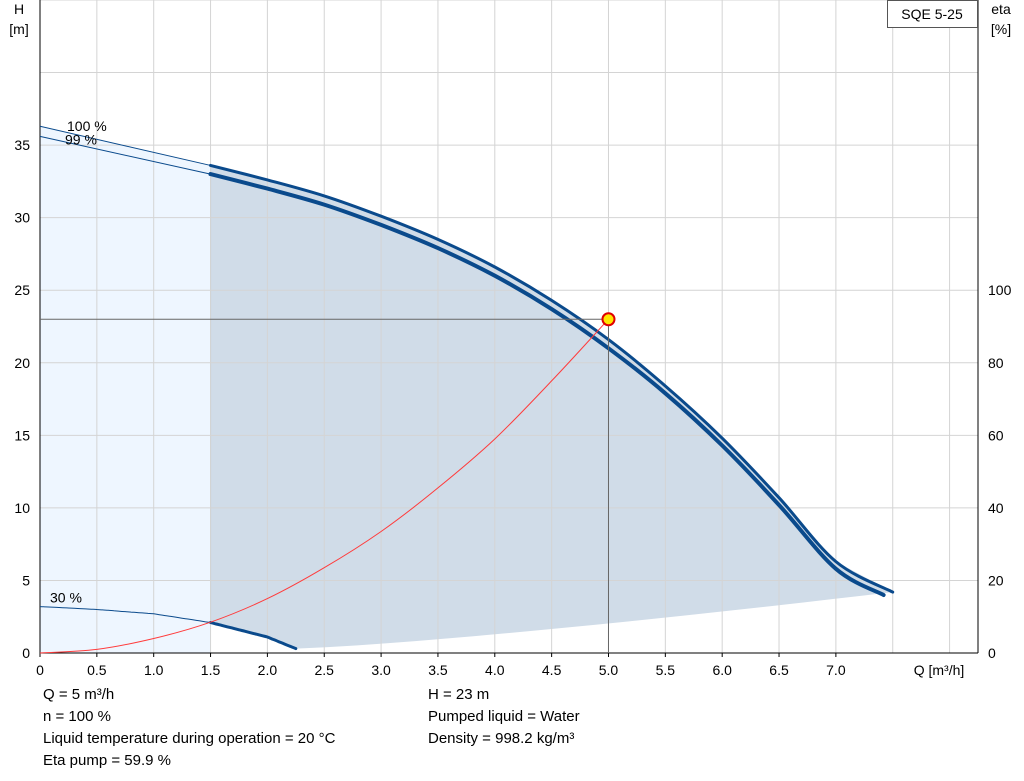 The height and width of the screenshot is (781, 1024). What do you see at coordinates (154, 670) in the screenshot?
I see `x-tick-label: 1.0` at bounding box center [154, 670].